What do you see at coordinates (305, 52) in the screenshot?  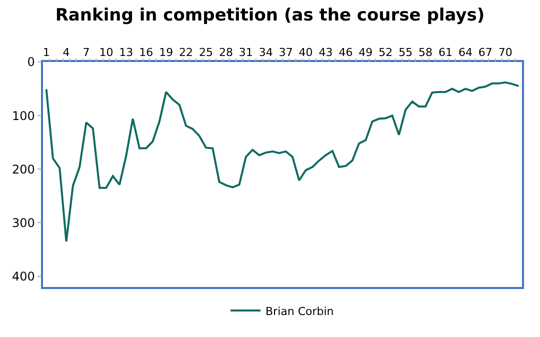 I see `x-tick-label: 40` at bounding box center [305, 52].